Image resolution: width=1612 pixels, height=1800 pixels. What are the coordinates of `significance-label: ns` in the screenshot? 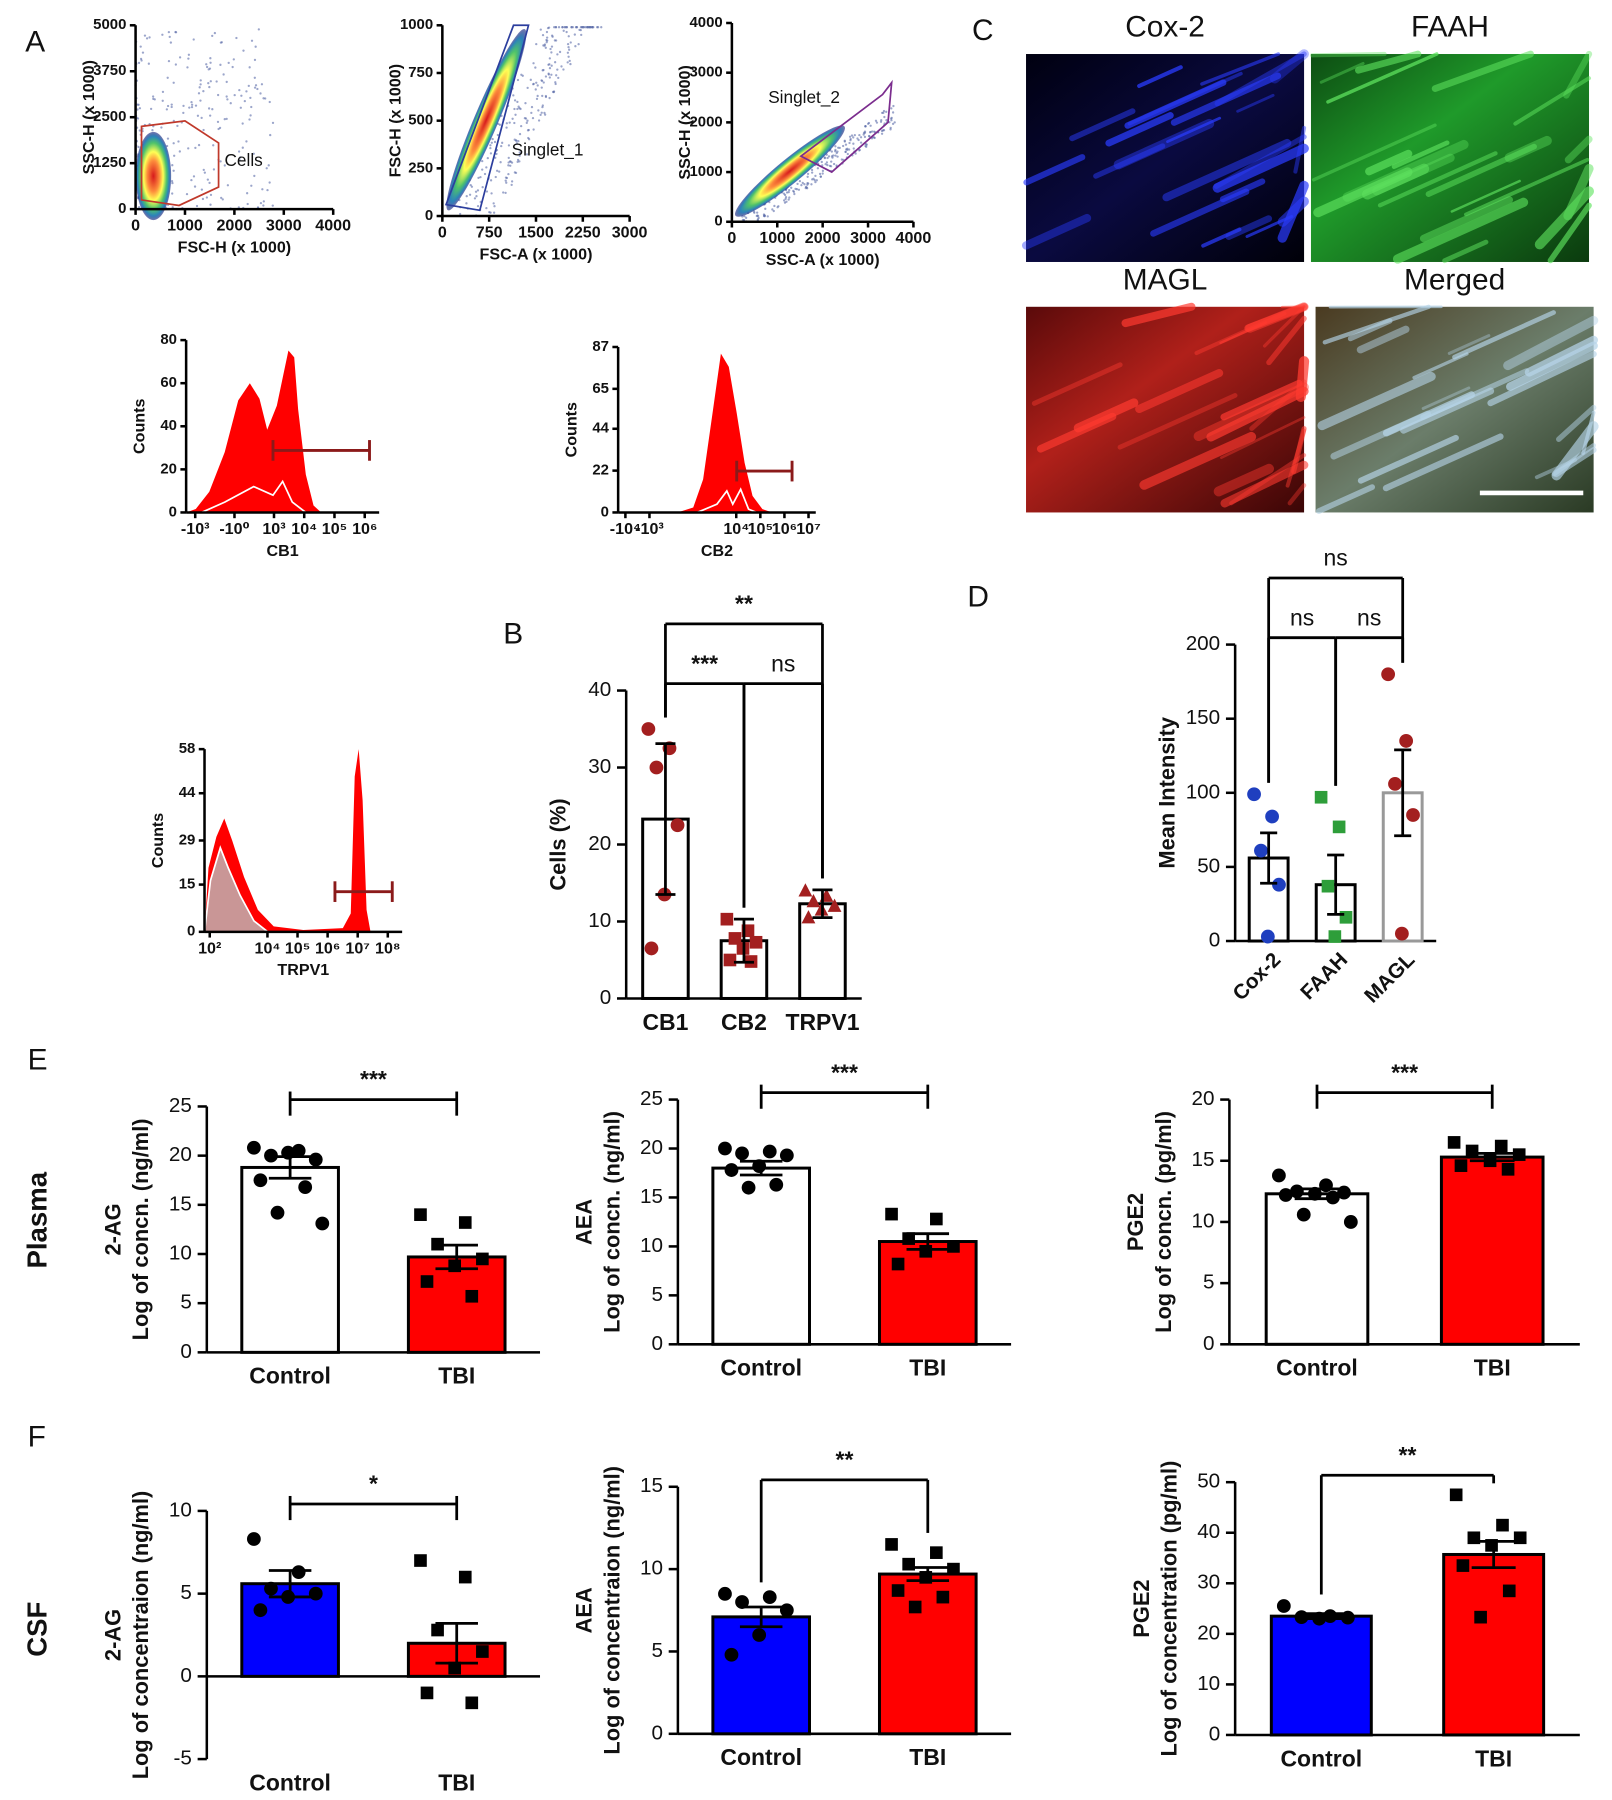 It's located at (1336, 558).